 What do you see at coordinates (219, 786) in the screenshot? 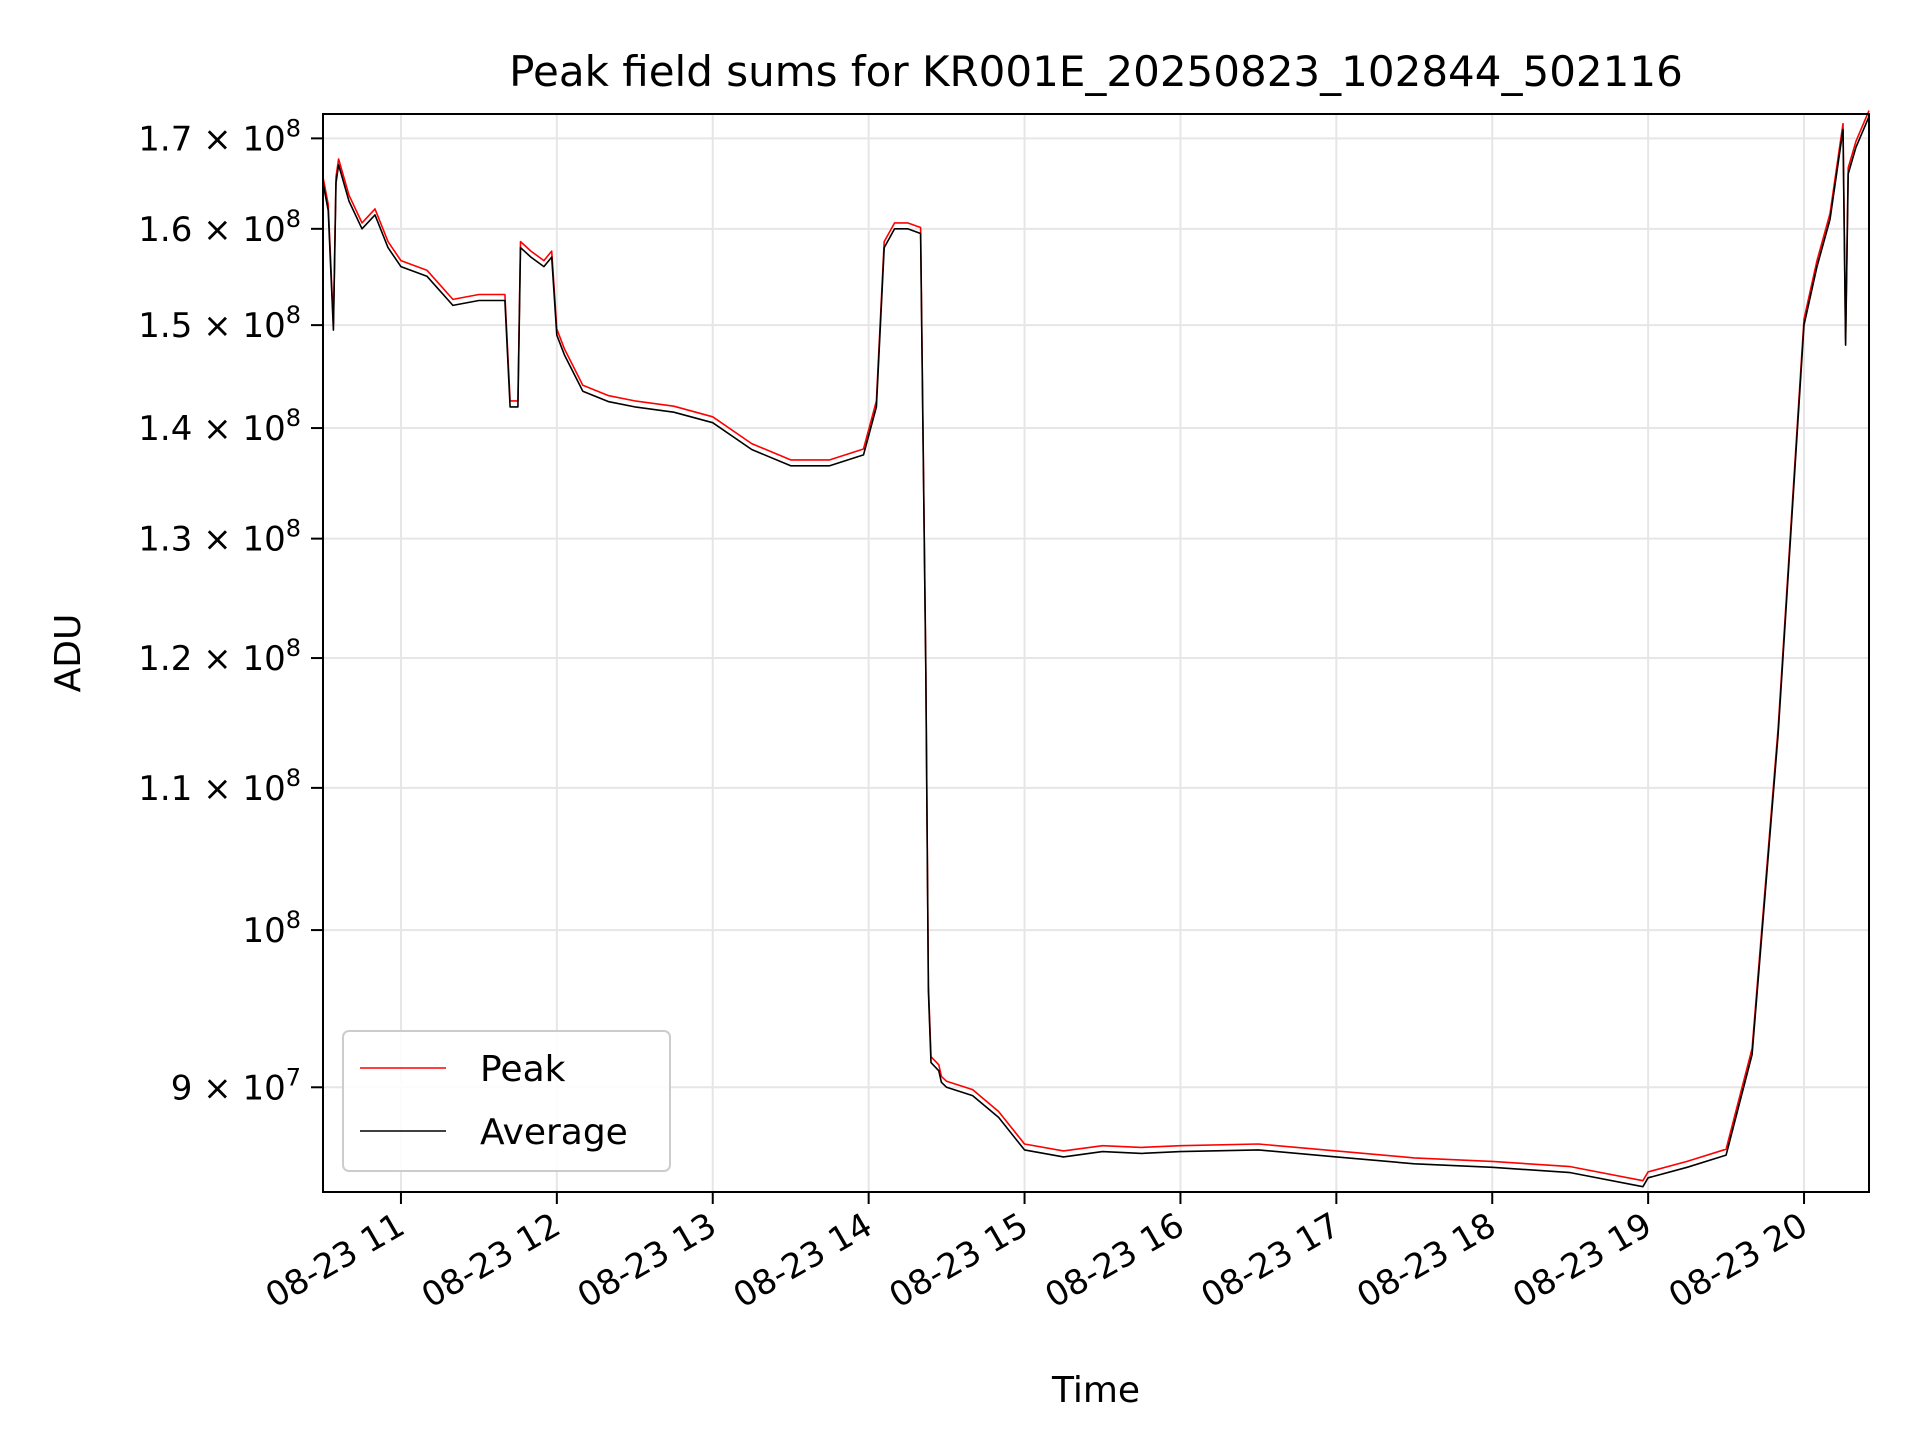
I see `y-tick-label: 1.1 × 108` at bounding box center [219, 786].